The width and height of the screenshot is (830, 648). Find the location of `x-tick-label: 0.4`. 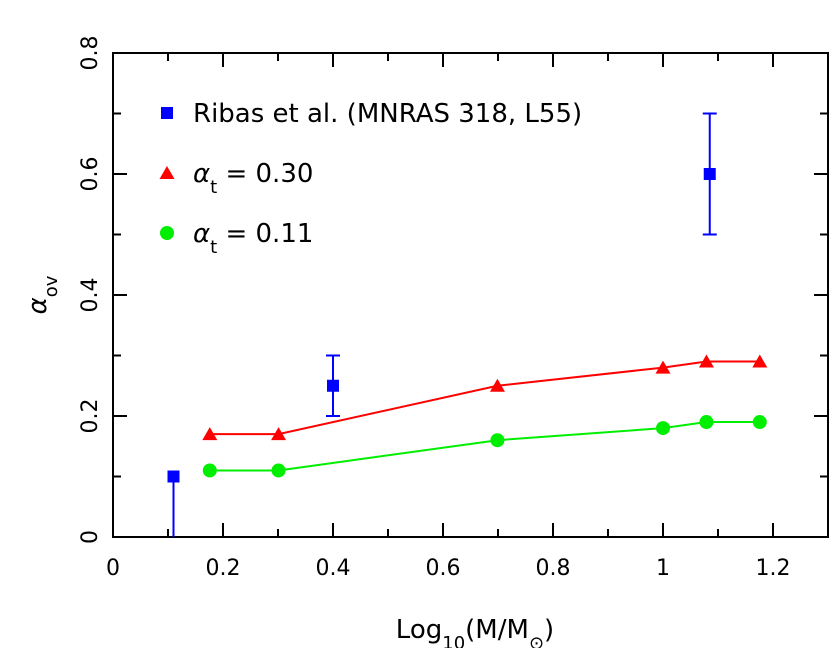

x-tick-label: 0.4 is located at coordinates (333, 568).